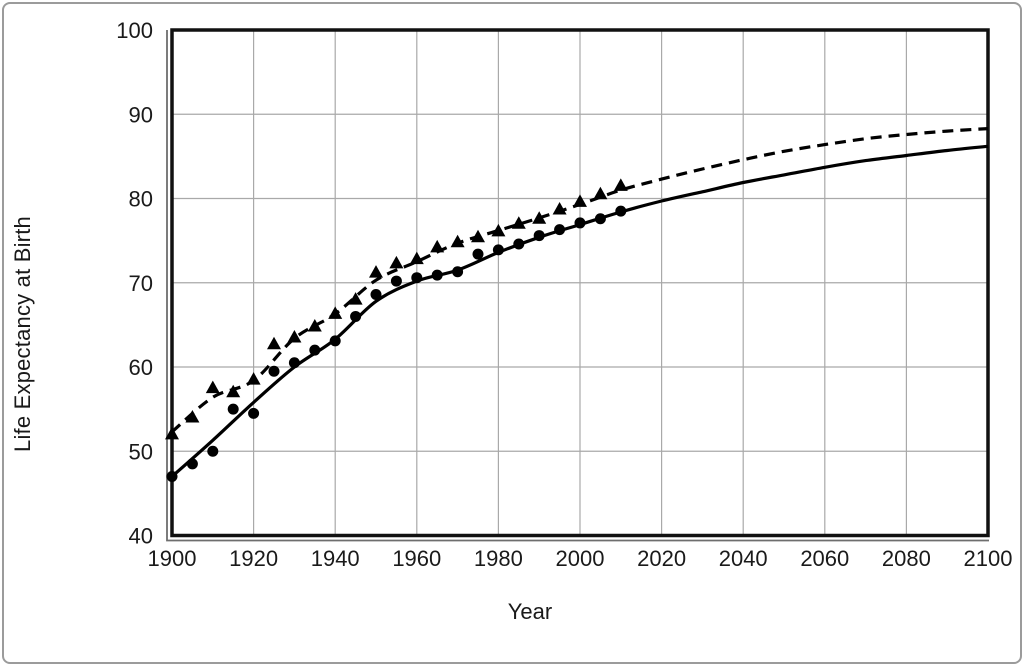 The width and height of the screenshot is (1024, 666). What do you see at coordinates (498, 558) in the screenshot?
I see `x-tick-label: 1980` at bounding box center [498, 558].